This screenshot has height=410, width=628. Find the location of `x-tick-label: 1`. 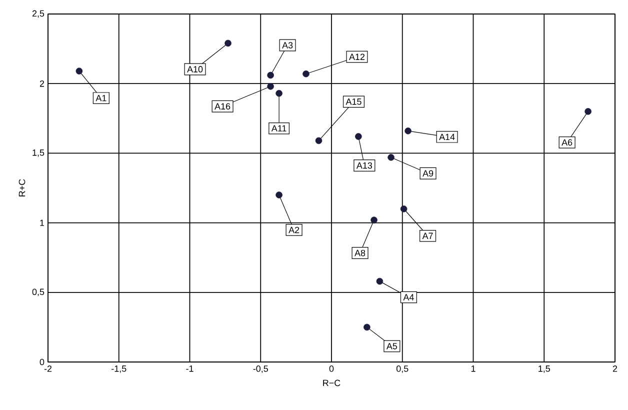

x-tick-label: 1 is located at coordinates (473, 369).